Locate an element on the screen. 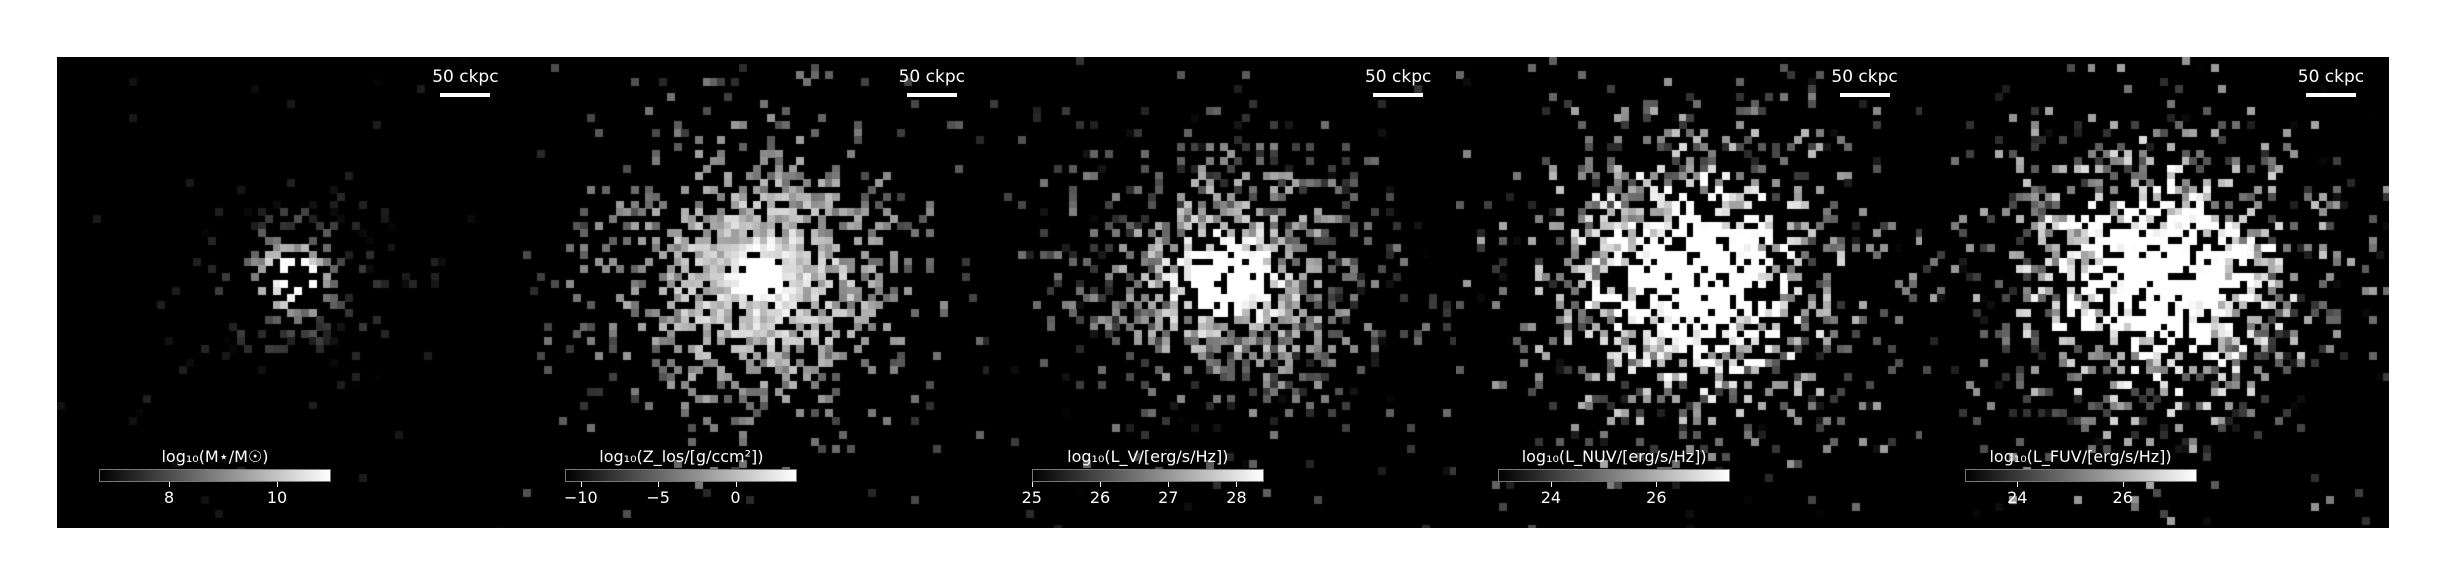 Image resolution: width=2444 pixels, height=584 pixels. colorbar: log₁₀(L_NUV/[erg/s/Hz]) 24 26 is located at coordinates (1614, 477).